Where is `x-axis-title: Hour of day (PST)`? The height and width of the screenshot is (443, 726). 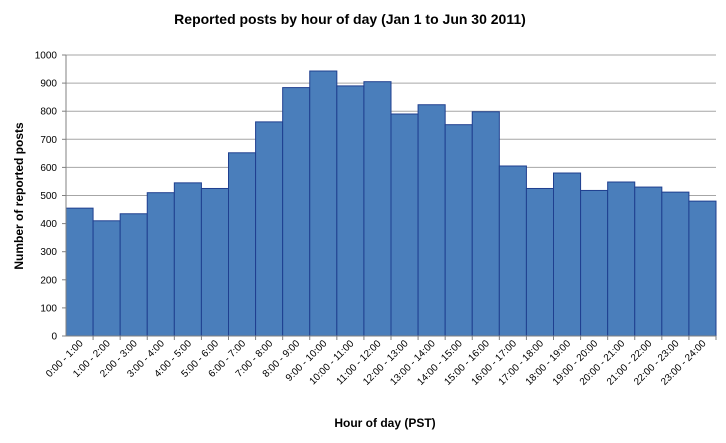
x-axis-title: Hour of day (PST) is located at coordinates (384, 423).